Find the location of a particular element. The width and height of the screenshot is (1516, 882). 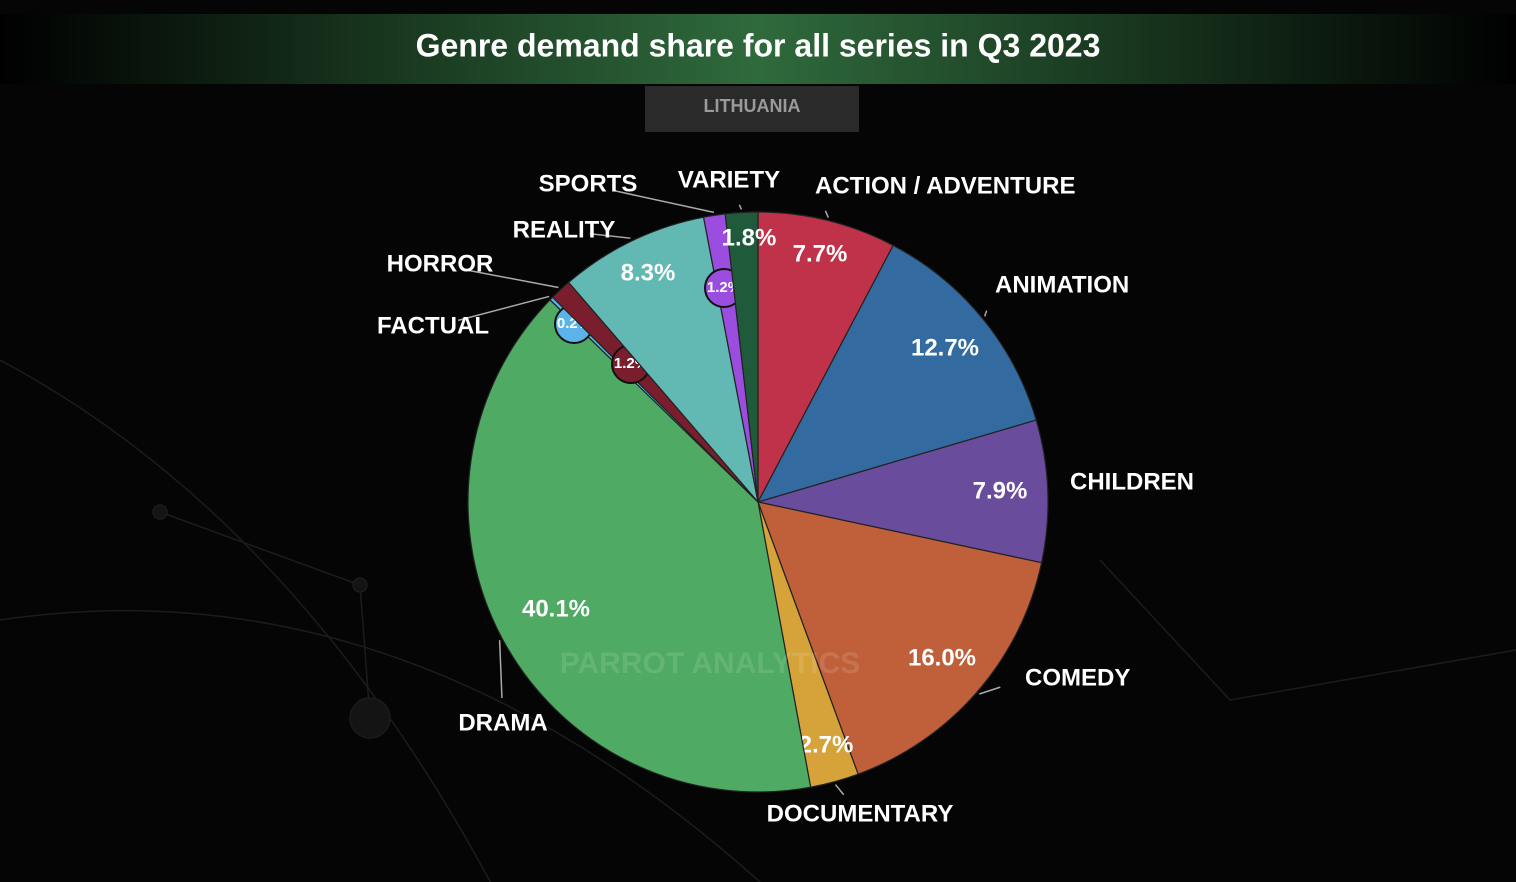

value-label: 8.3% is located at coordinates (648, 272).